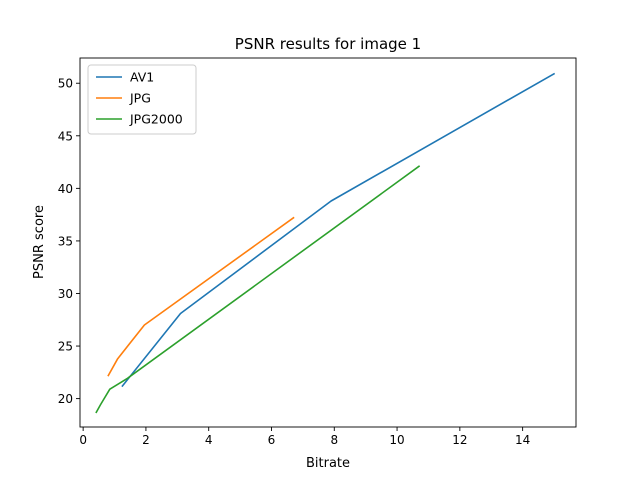  What do you see at coordinates (83, 440) in the screenshot?
I see `x-tick-label: 0` at bounding box center [83, 440].